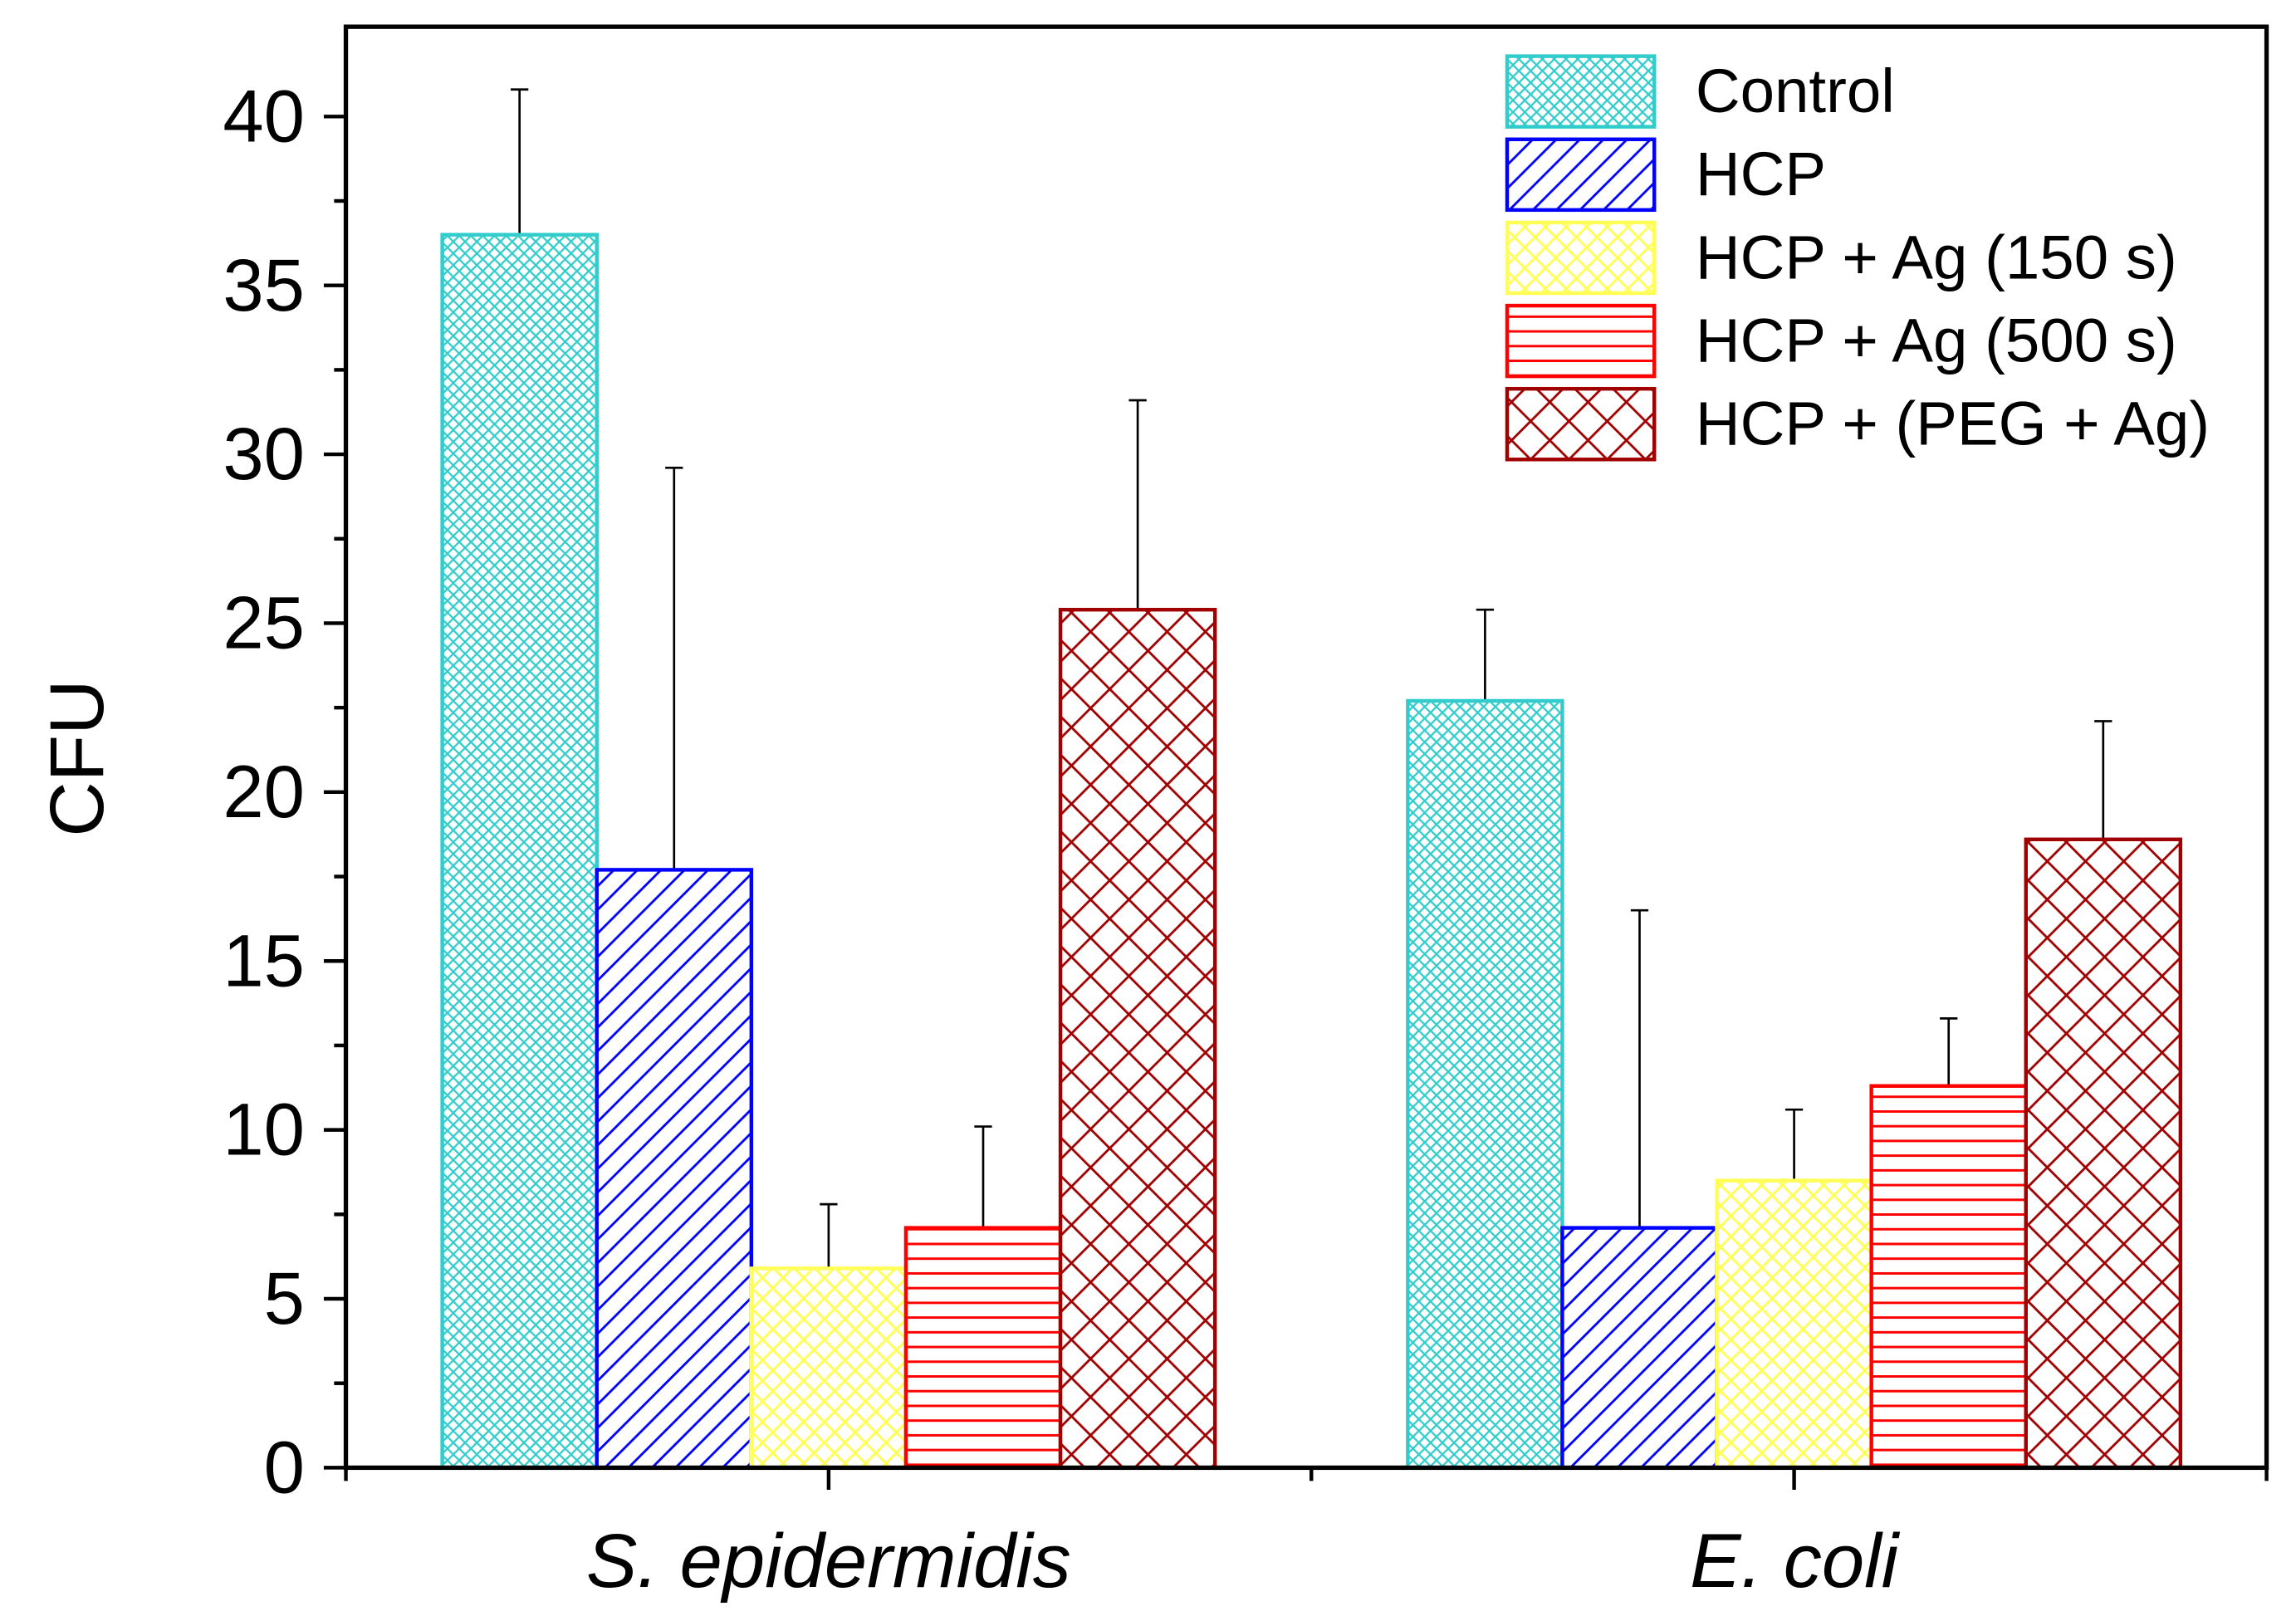 The width and height of the screenshot is (2296, 1621). What do you see at coordinates (1795, 1561) in the screenshot?
I see `x-tick-label: E. coli` at bounding box center [1795, 1561].